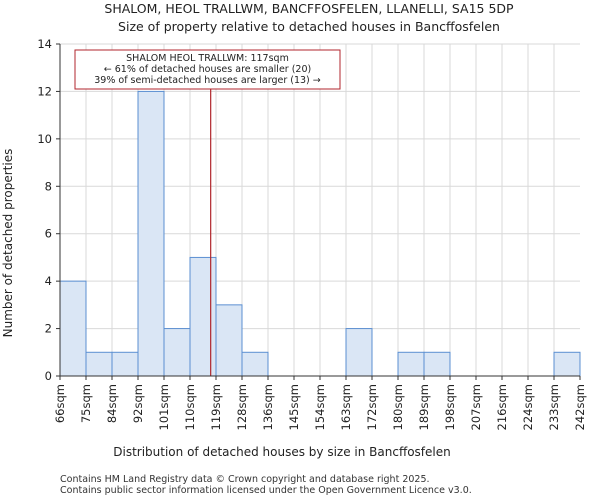 The image size is (600, 500). Describe the element at coordinates (502, 407) in the screenshot. I see `x-tick-label-17: 216sqm` at that location.